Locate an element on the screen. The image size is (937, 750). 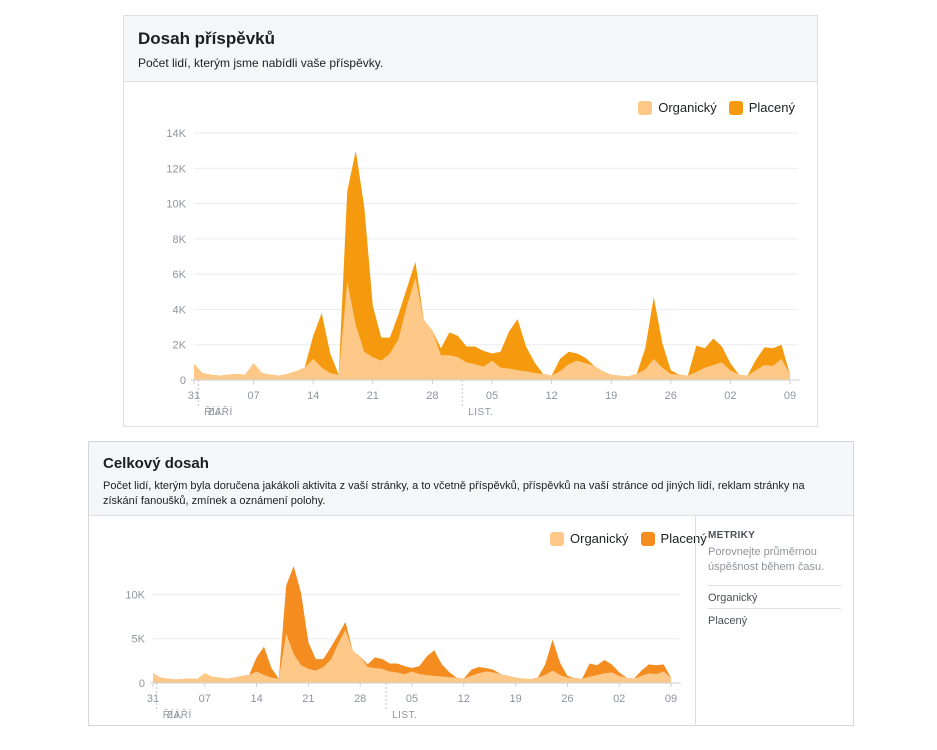
legend-label-paid: Placený is located at coordinates (771, 107).